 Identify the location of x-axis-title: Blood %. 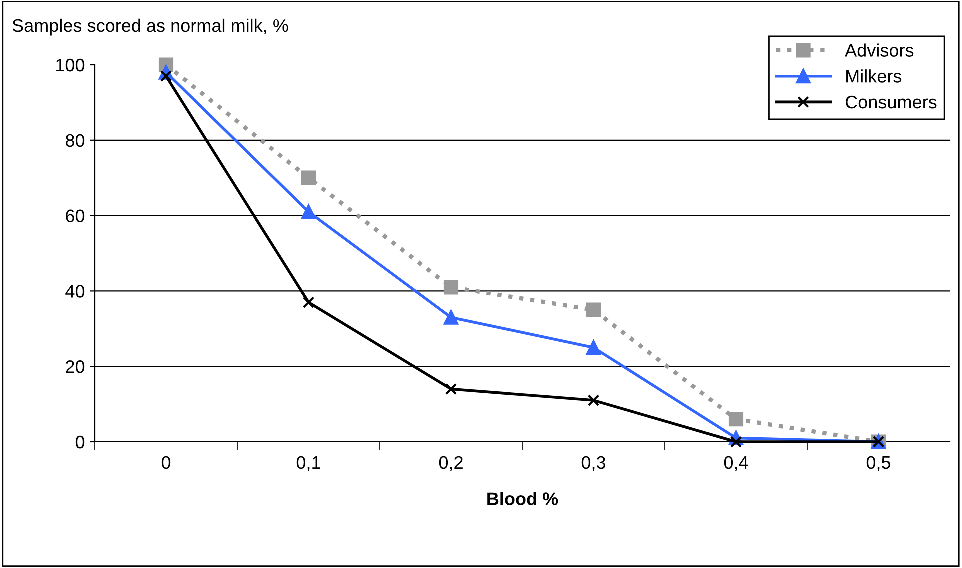
(523, 499).